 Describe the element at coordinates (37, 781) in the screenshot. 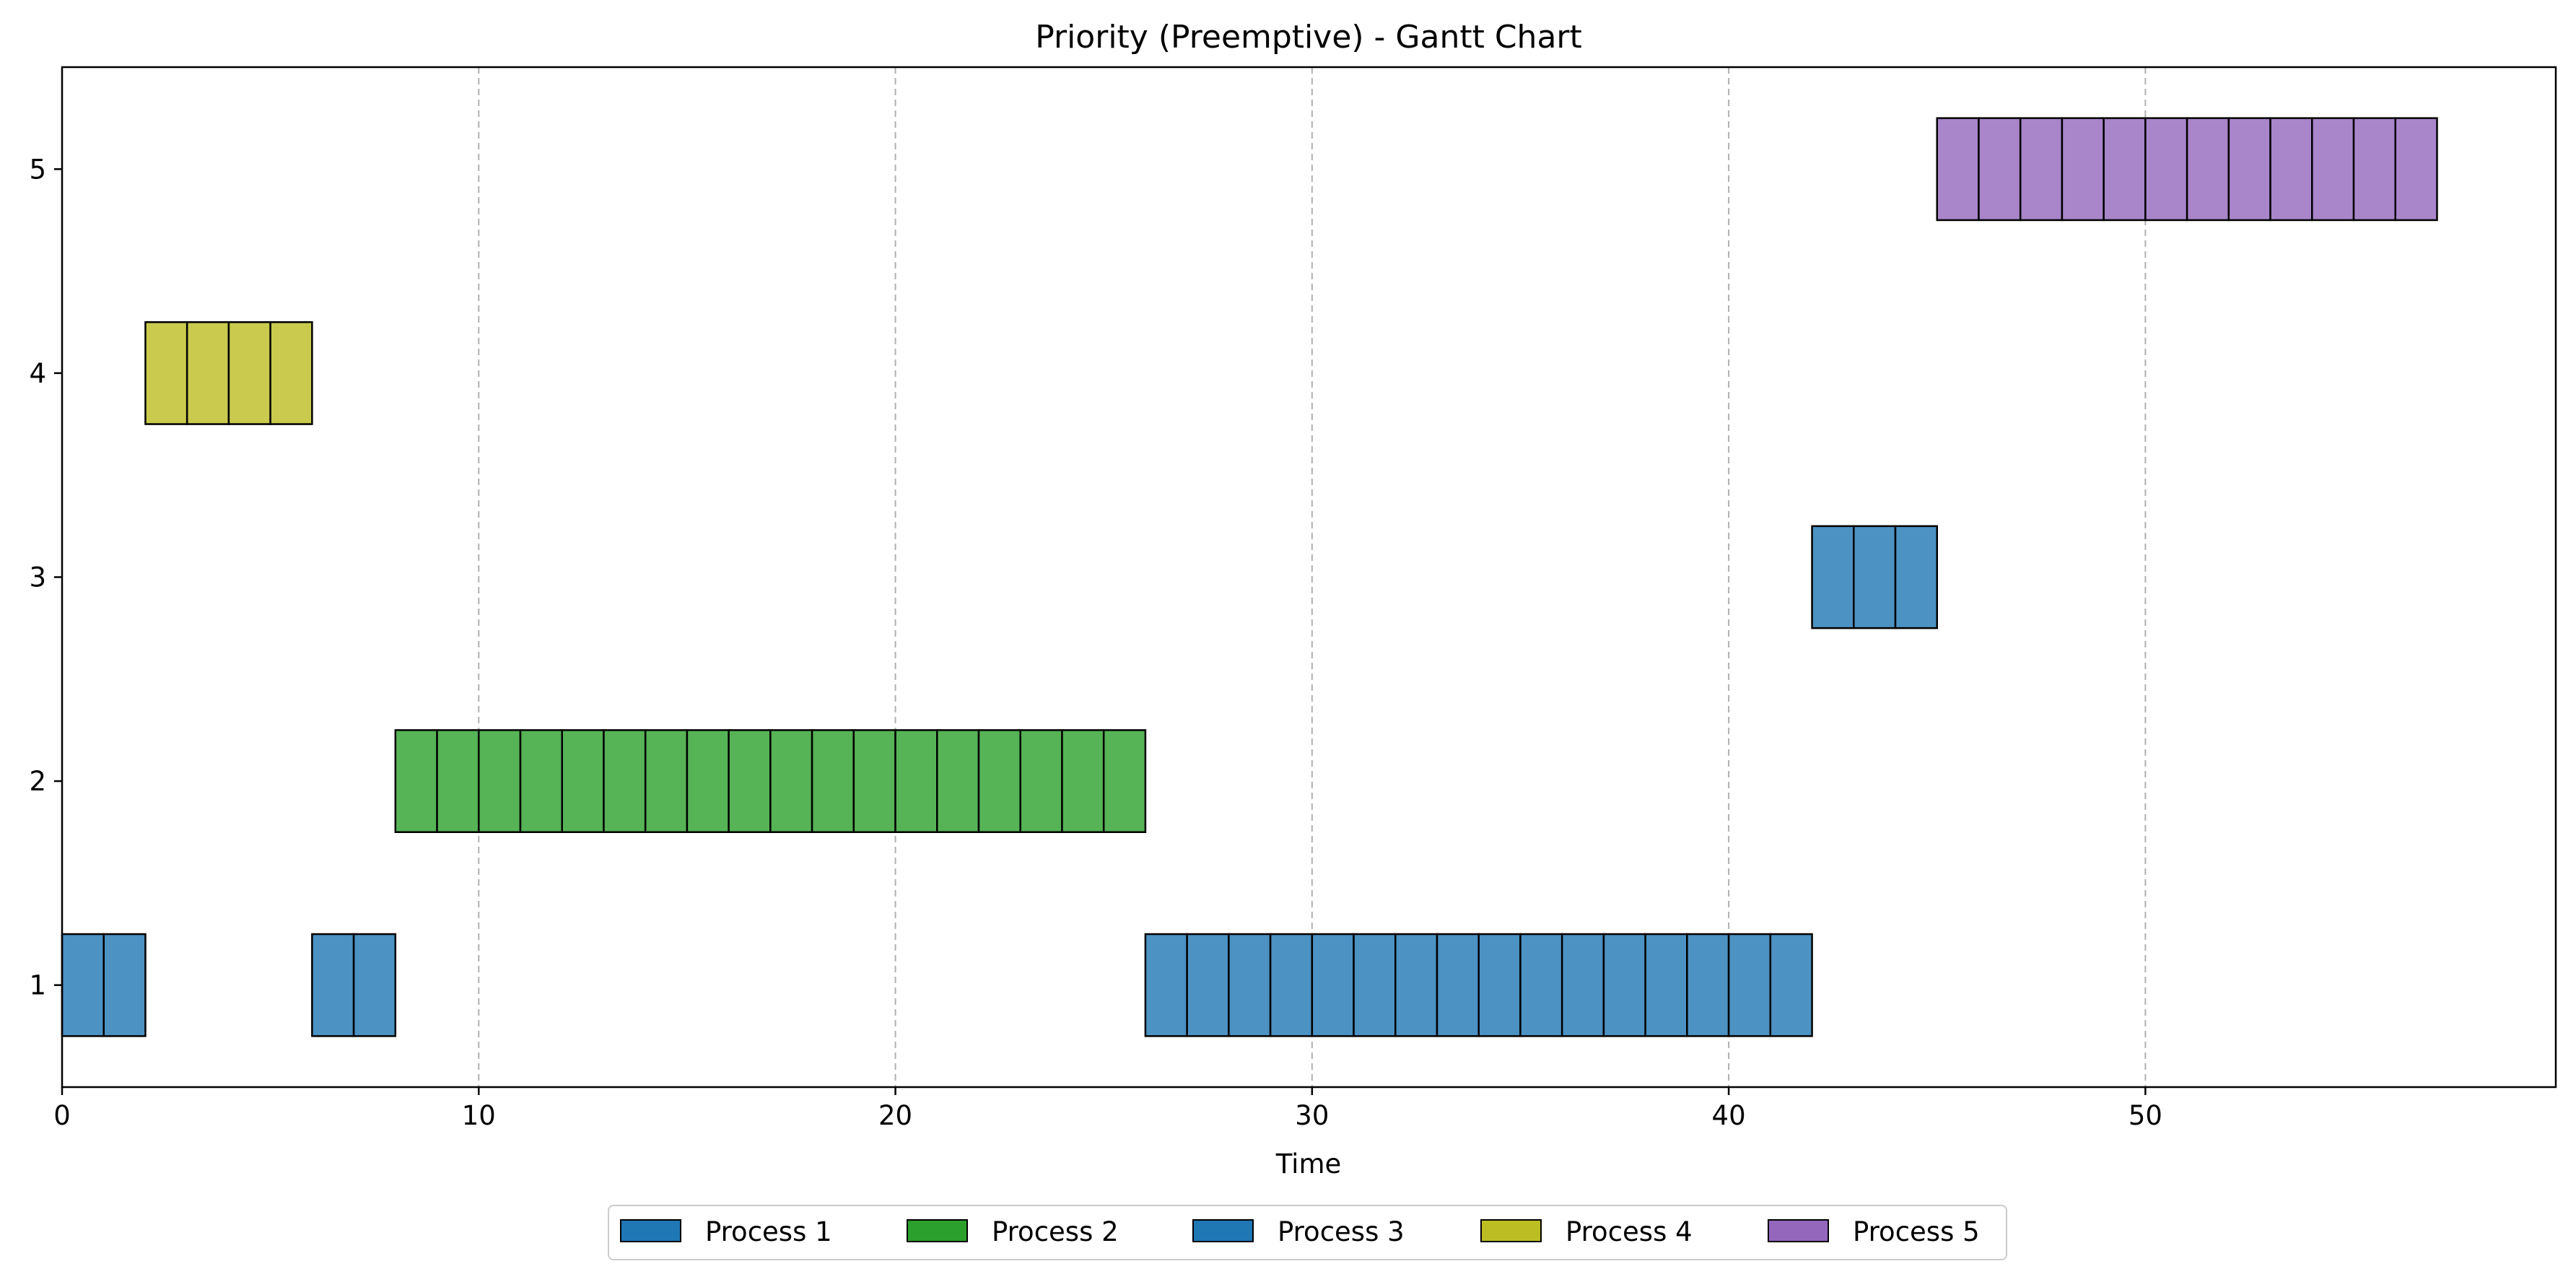

I see `y-tick-label: 2` at that location.